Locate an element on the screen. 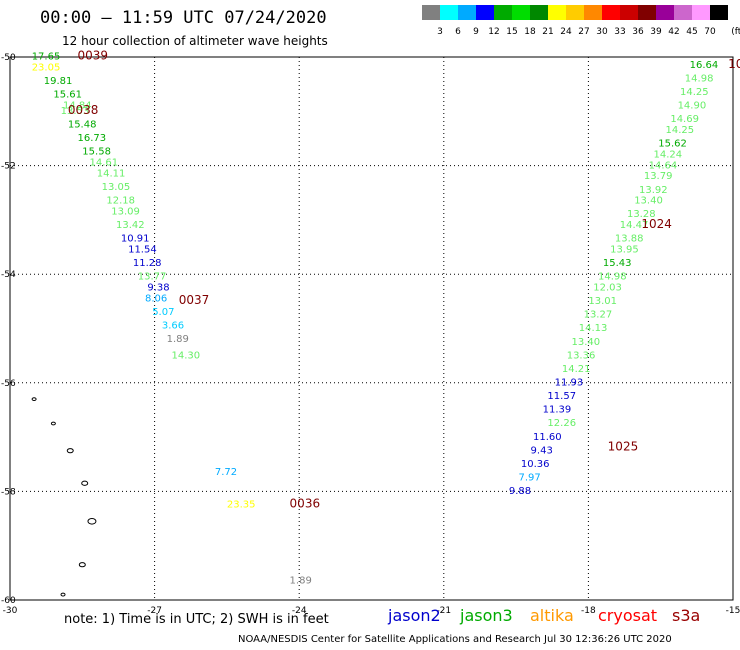  wave-height-label: 14.61 is located at coordinates (104, 163).